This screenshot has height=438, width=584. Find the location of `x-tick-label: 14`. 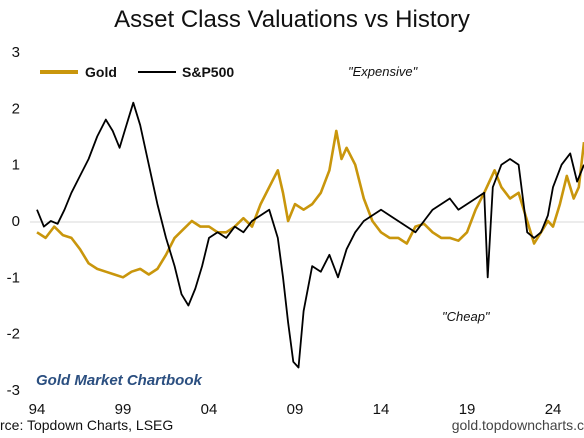

x-tick-label: 14 is located at coordinates (381, 409).